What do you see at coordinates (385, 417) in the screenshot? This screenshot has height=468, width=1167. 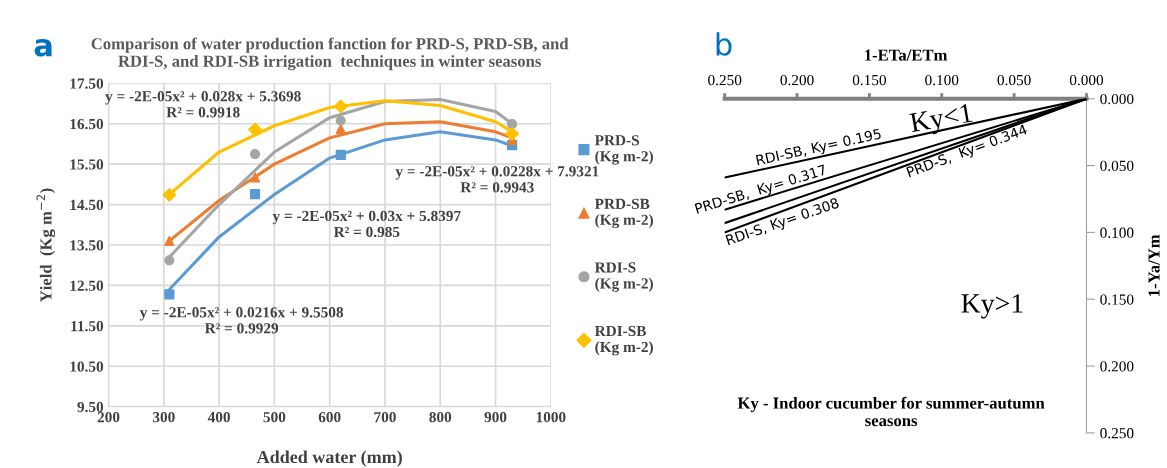 I see `x-tick-label: 700` at bounding box center [385, 417].